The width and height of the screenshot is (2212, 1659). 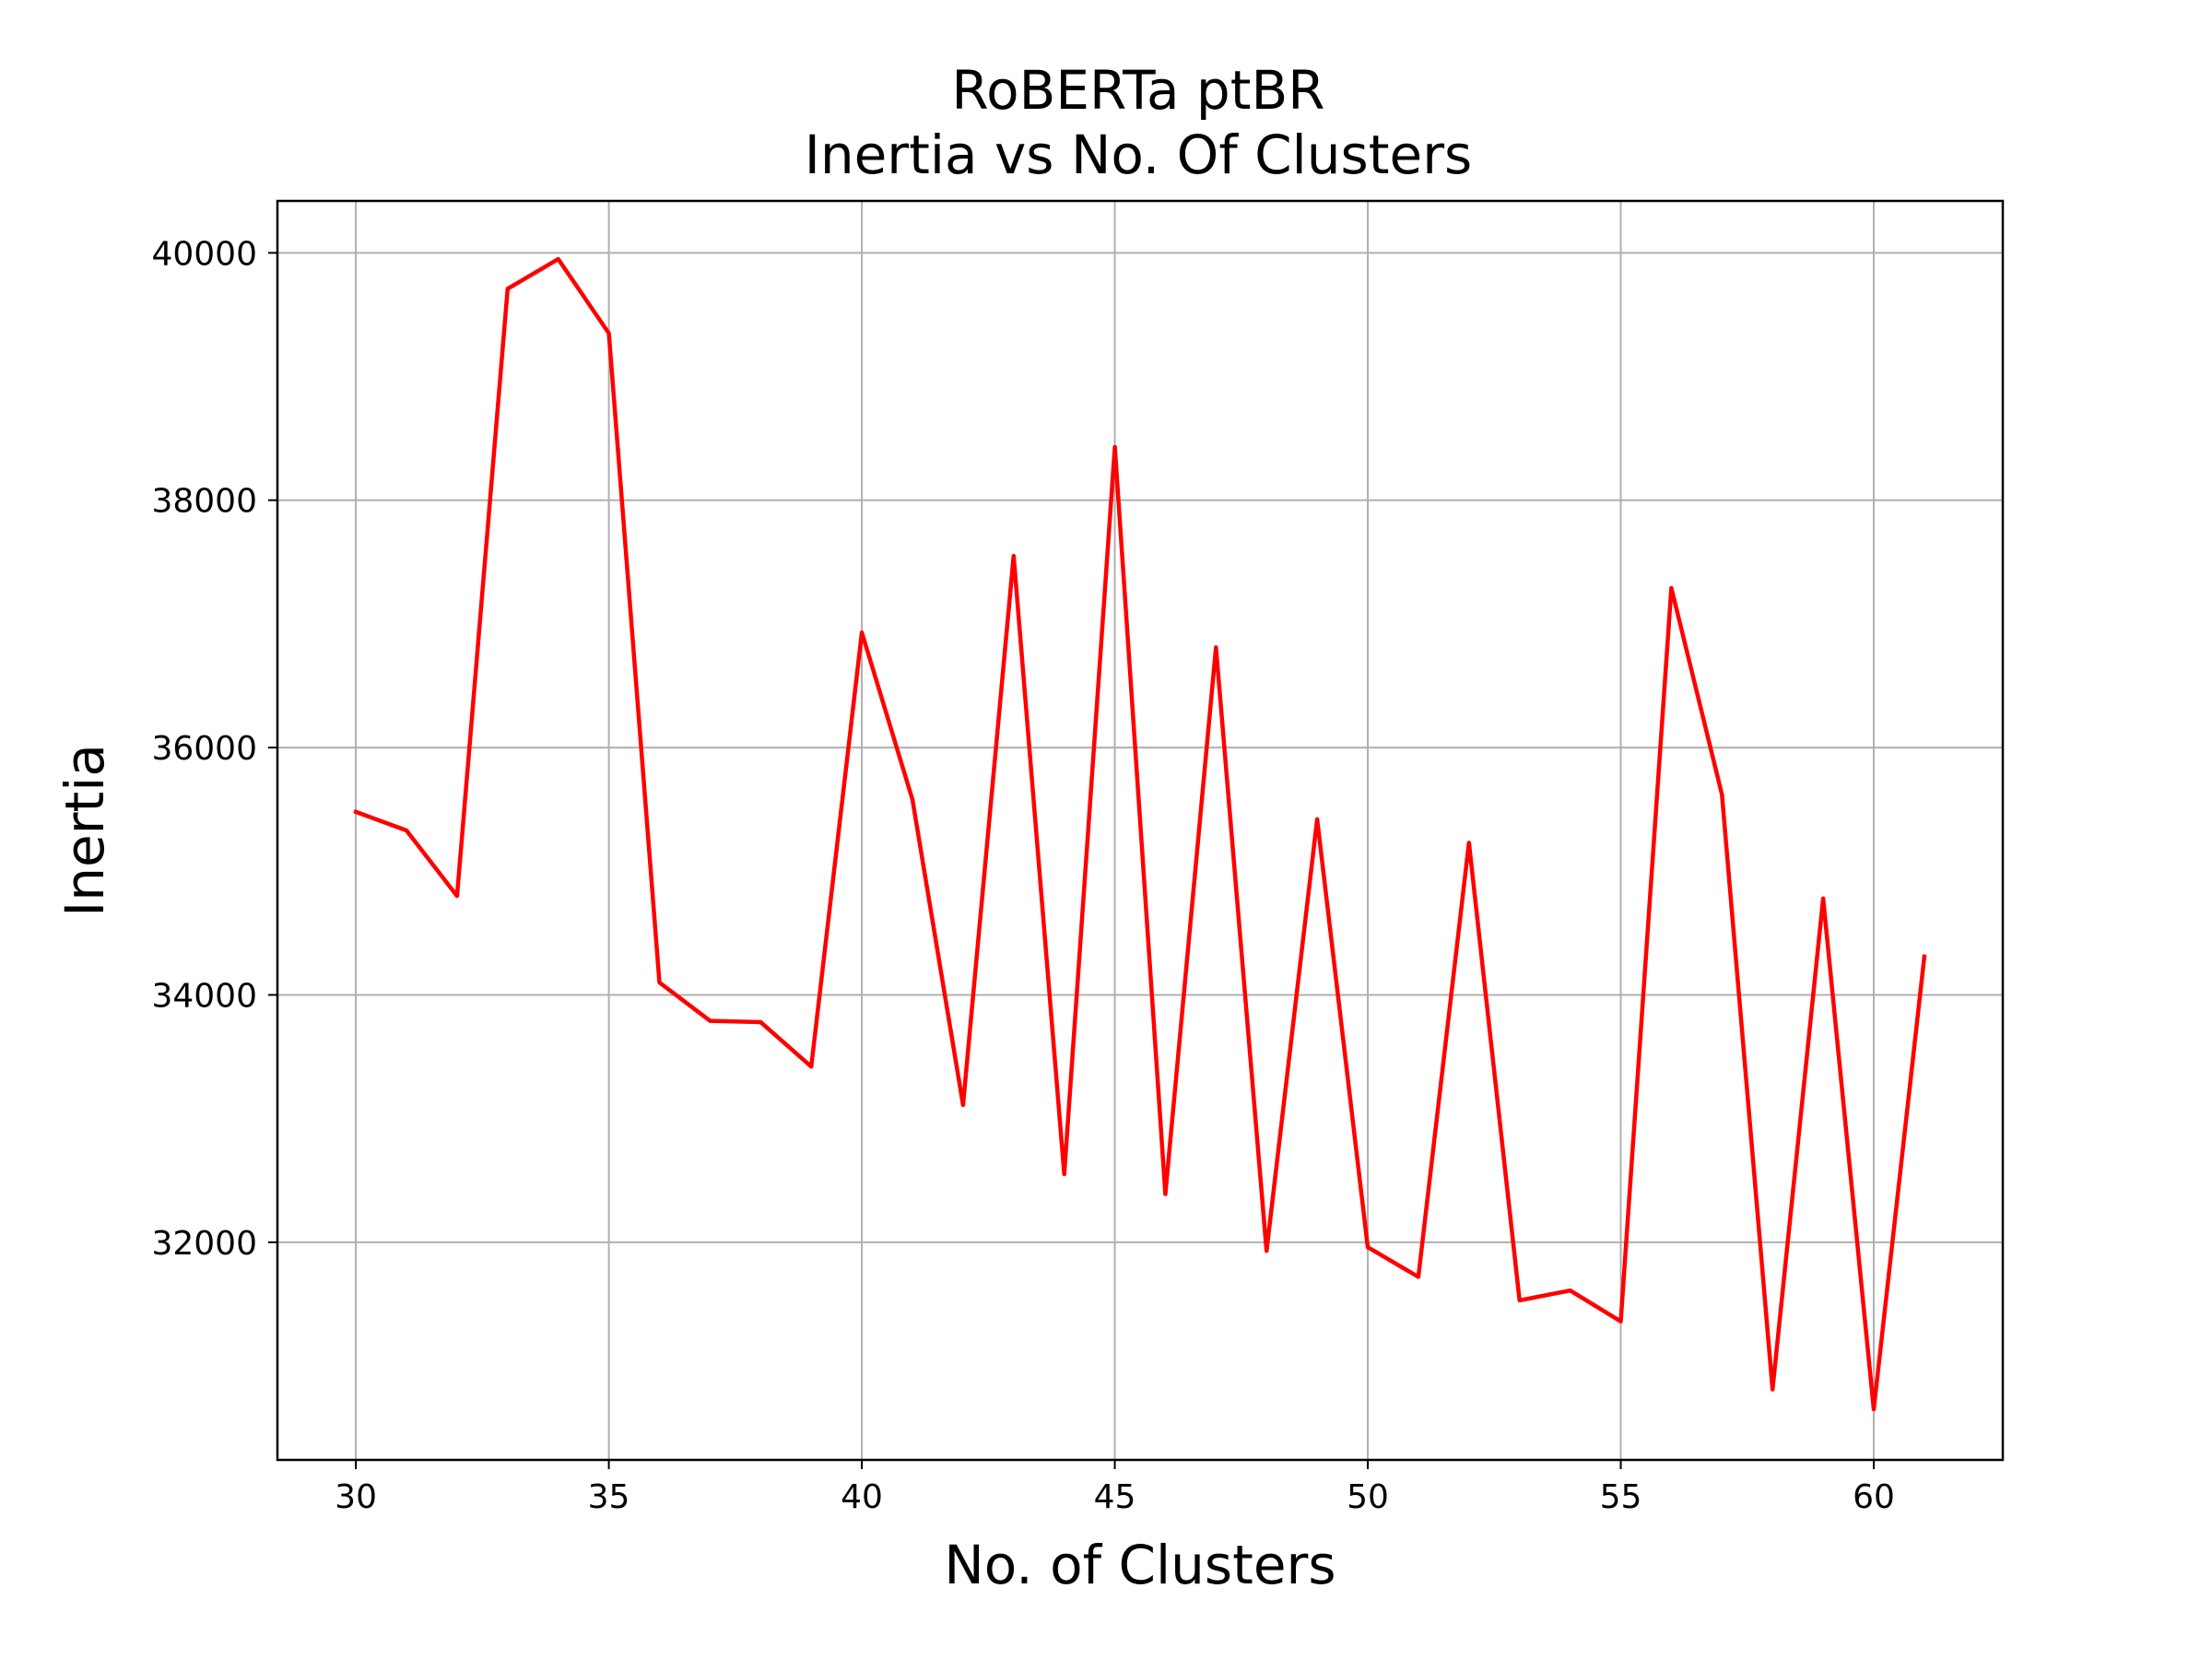 I want to click on x-axis-label: No. of Clusters, so click(x=1139, y=1565).